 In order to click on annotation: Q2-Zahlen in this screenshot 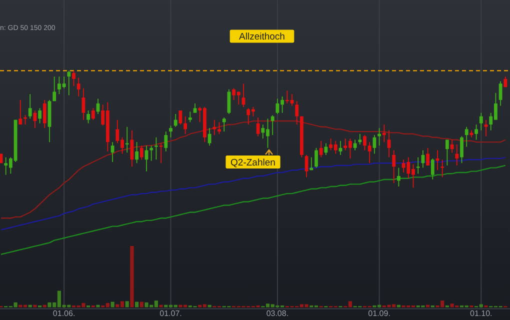, I will do `click(253, 163)`.